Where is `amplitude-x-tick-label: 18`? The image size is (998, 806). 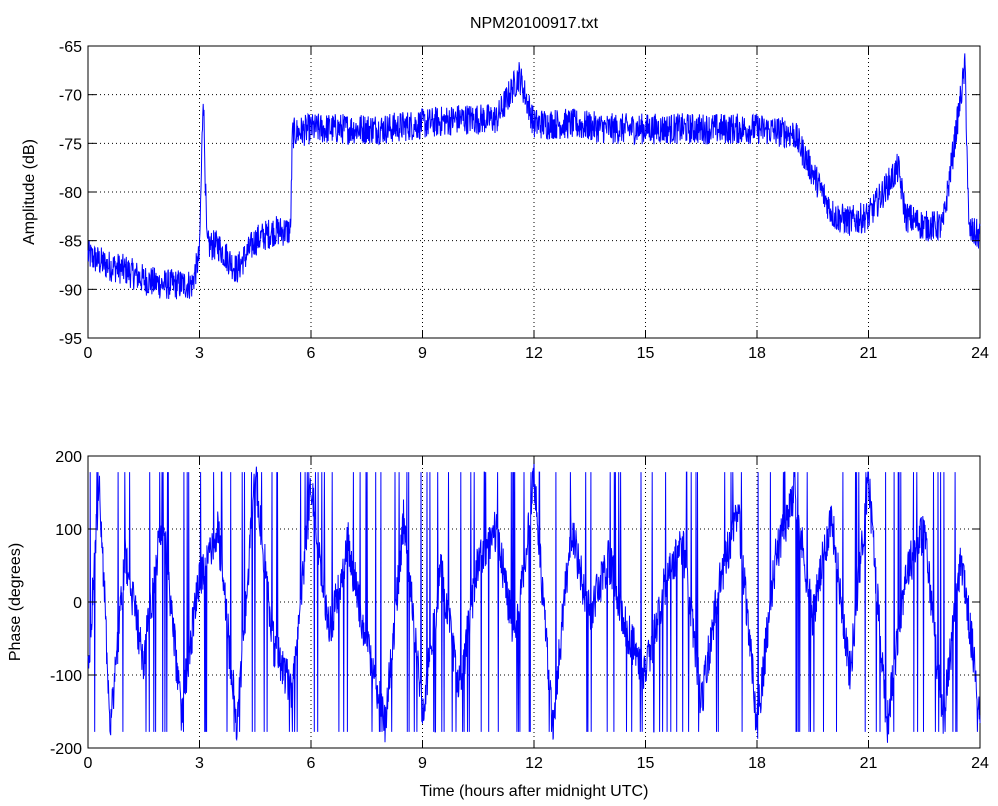
amplitude-x-tick-label: 18 is located at coordinates (757, 353).